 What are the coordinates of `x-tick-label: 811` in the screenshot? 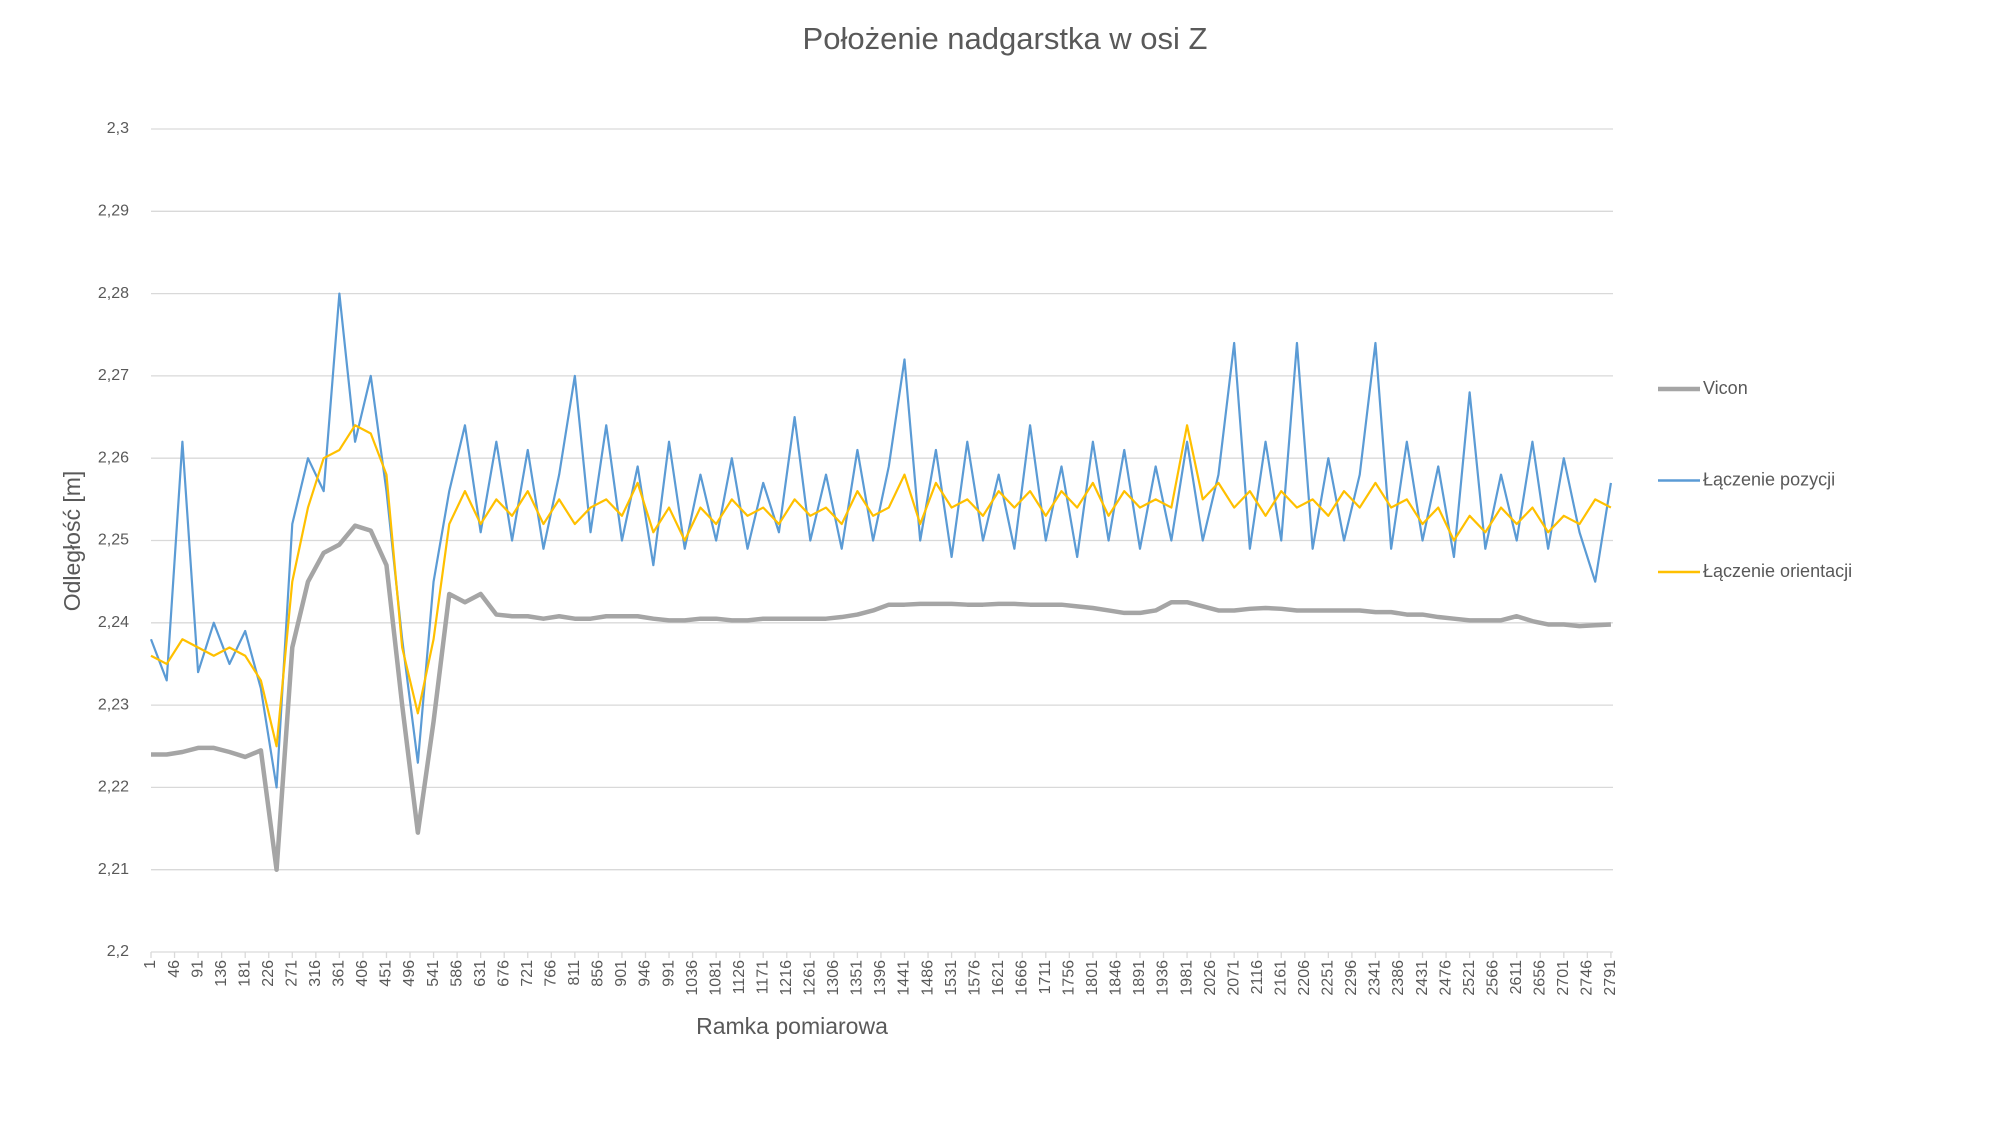 It's located at (574, 973).